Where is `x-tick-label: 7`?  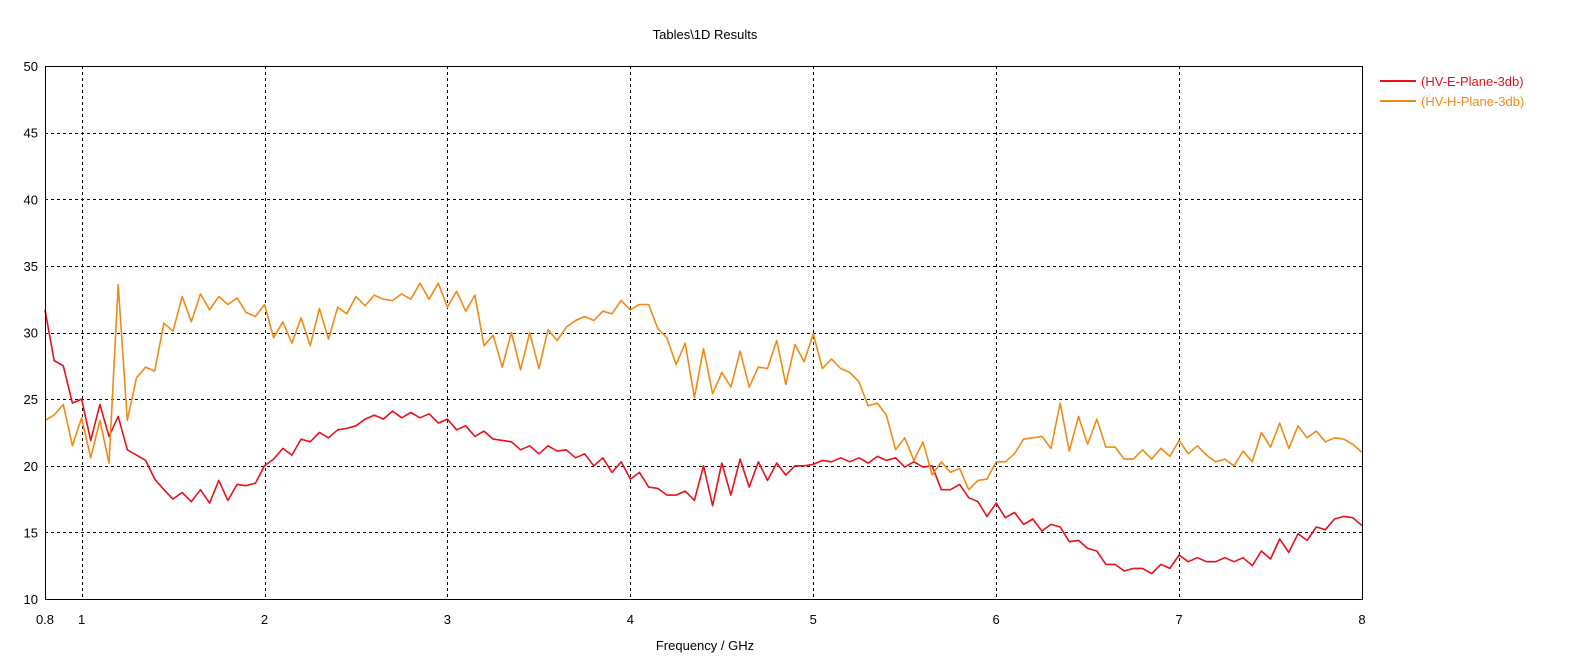 x-tick-label: 7 is located at coordinates (1178, 619).